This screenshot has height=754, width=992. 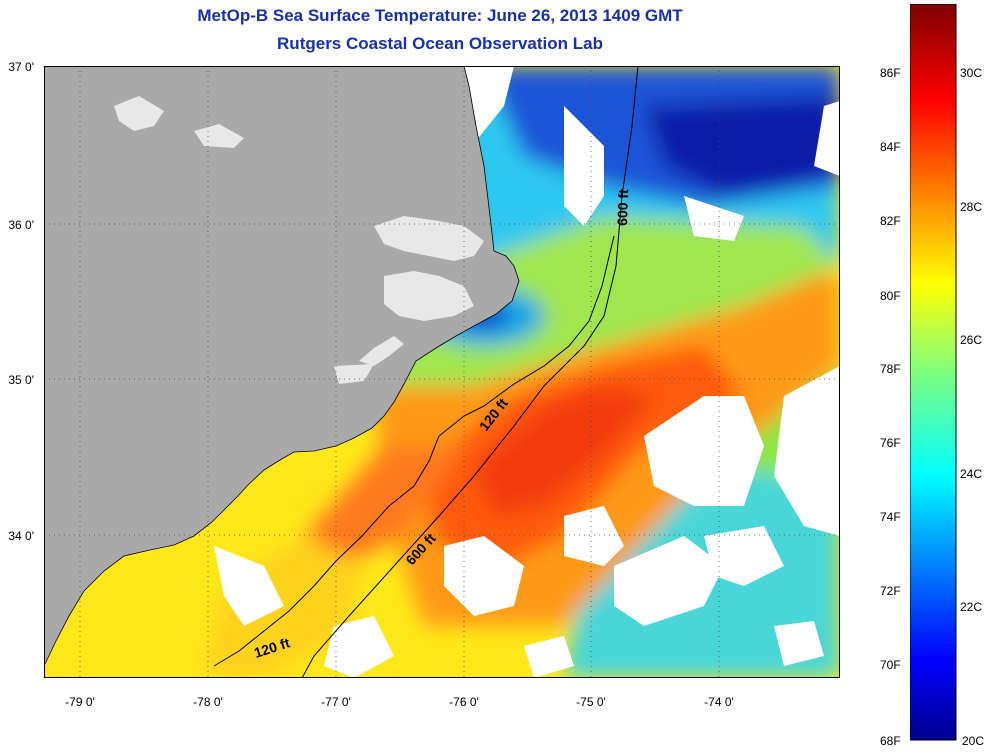 What do you see at coordinates (21, 380) in the screenshot?
I see `lat-label-35: 35 0'` at bounding box center [21, 380].